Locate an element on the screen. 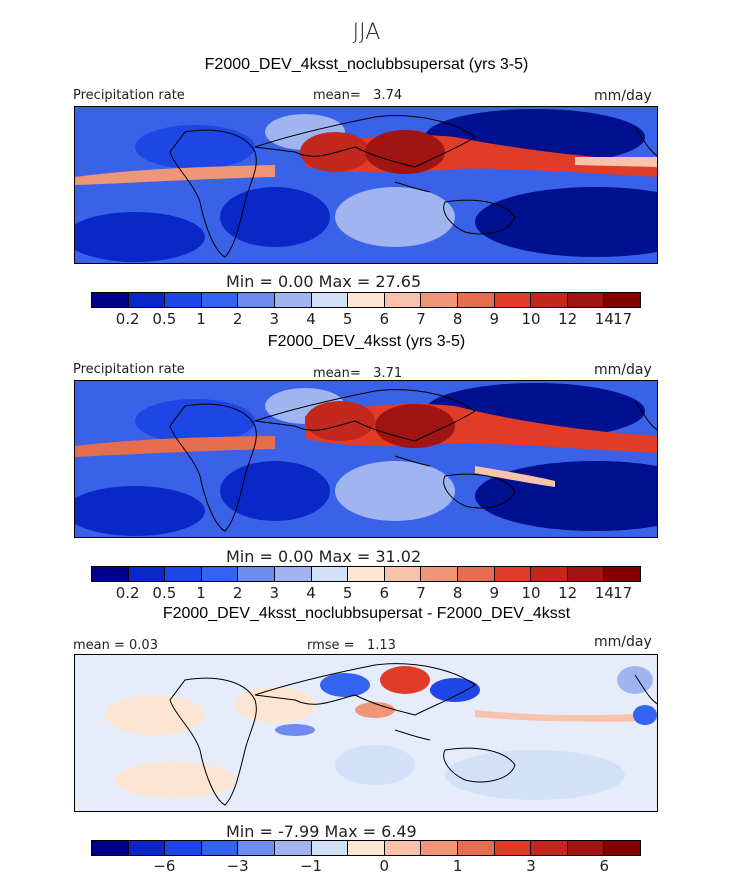 The height and width of the screenshot is (878, 733). season-title: JJA is located at coordinates (366, 32).